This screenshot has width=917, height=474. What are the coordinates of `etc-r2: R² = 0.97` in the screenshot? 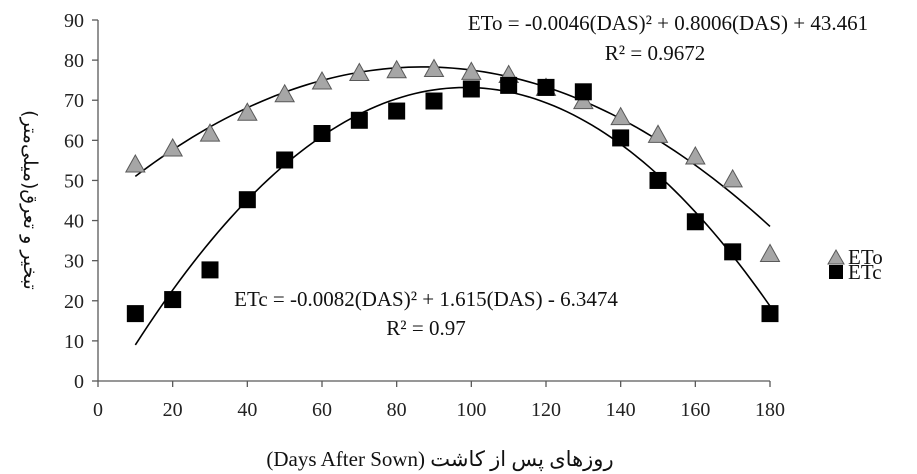 It's located at (425, 328).